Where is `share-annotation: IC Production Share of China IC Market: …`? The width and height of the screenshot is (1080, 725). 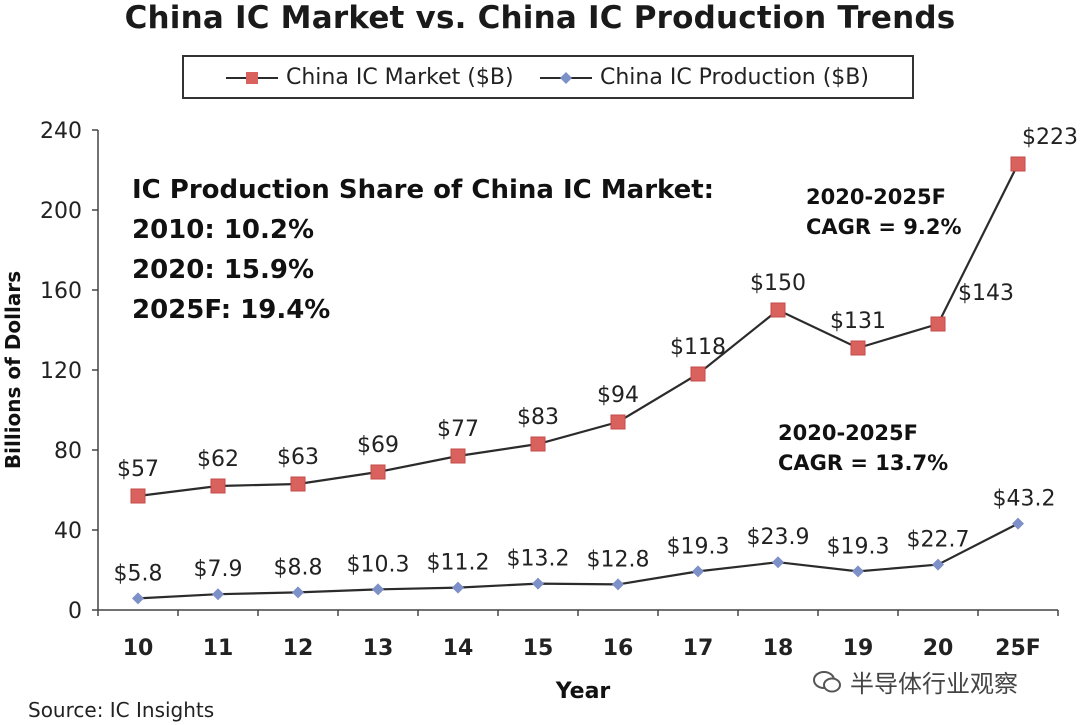
share-annotation: IC Production Share of China IC Market: … is located at coordinates (423, 250).